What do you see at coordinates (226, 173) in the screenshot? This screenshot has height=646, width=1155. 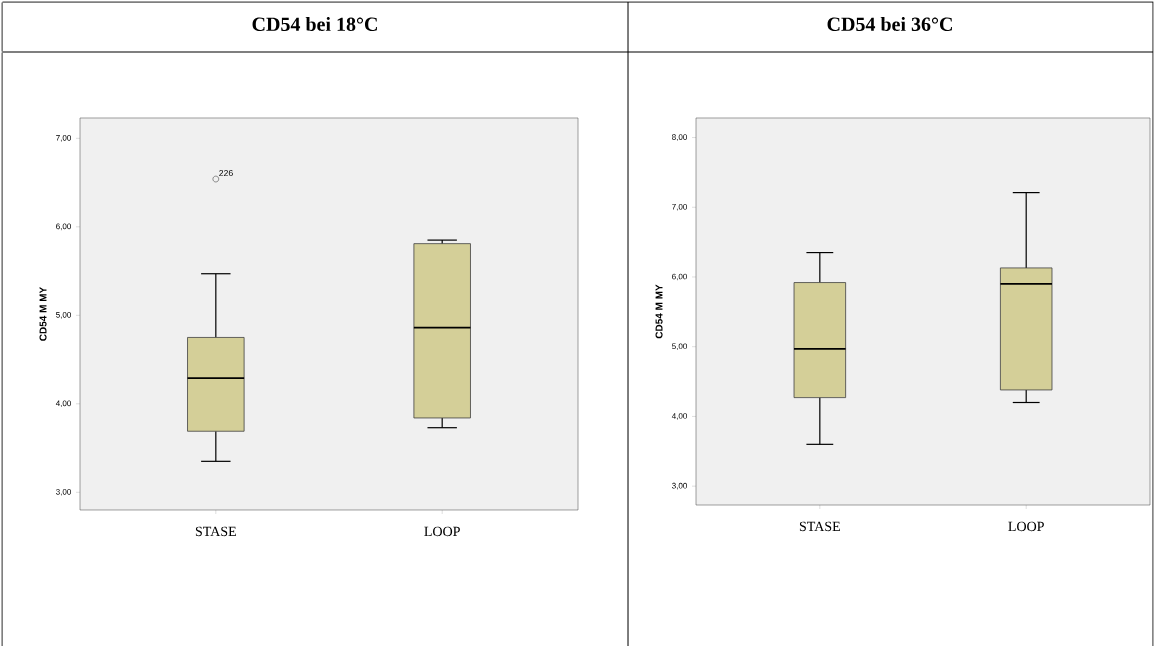 I see `annotation: 226` at bounding box center [226, 173].